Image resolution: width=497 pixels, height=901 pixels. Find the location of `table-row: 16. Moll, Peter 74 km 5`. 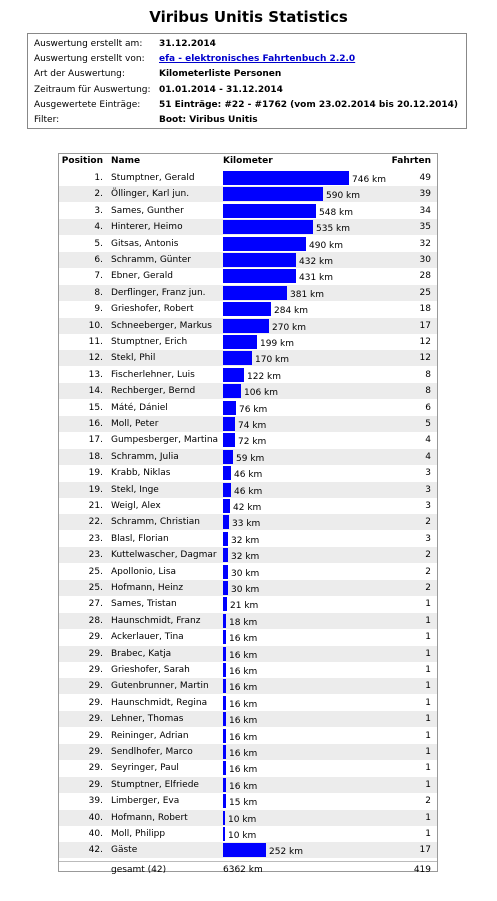

table-row: 16. Moll, Peter 74 km 5 is located at coordinates (248, 424).